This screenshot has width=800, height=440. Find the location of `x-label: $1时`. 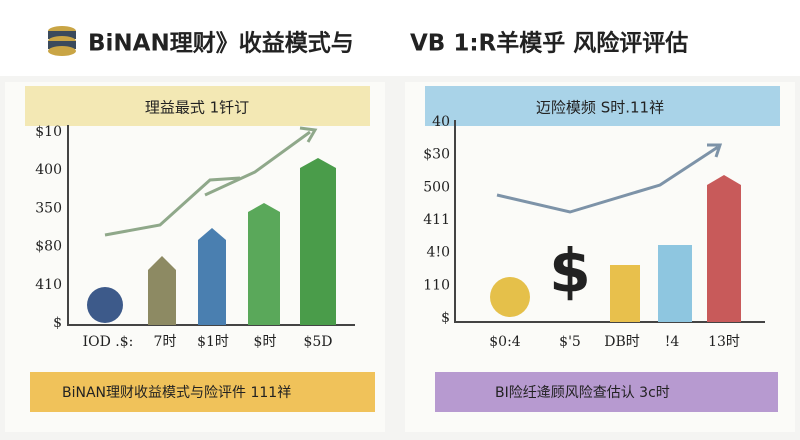

x-label: $1时 is located at coordinates (213, 342).